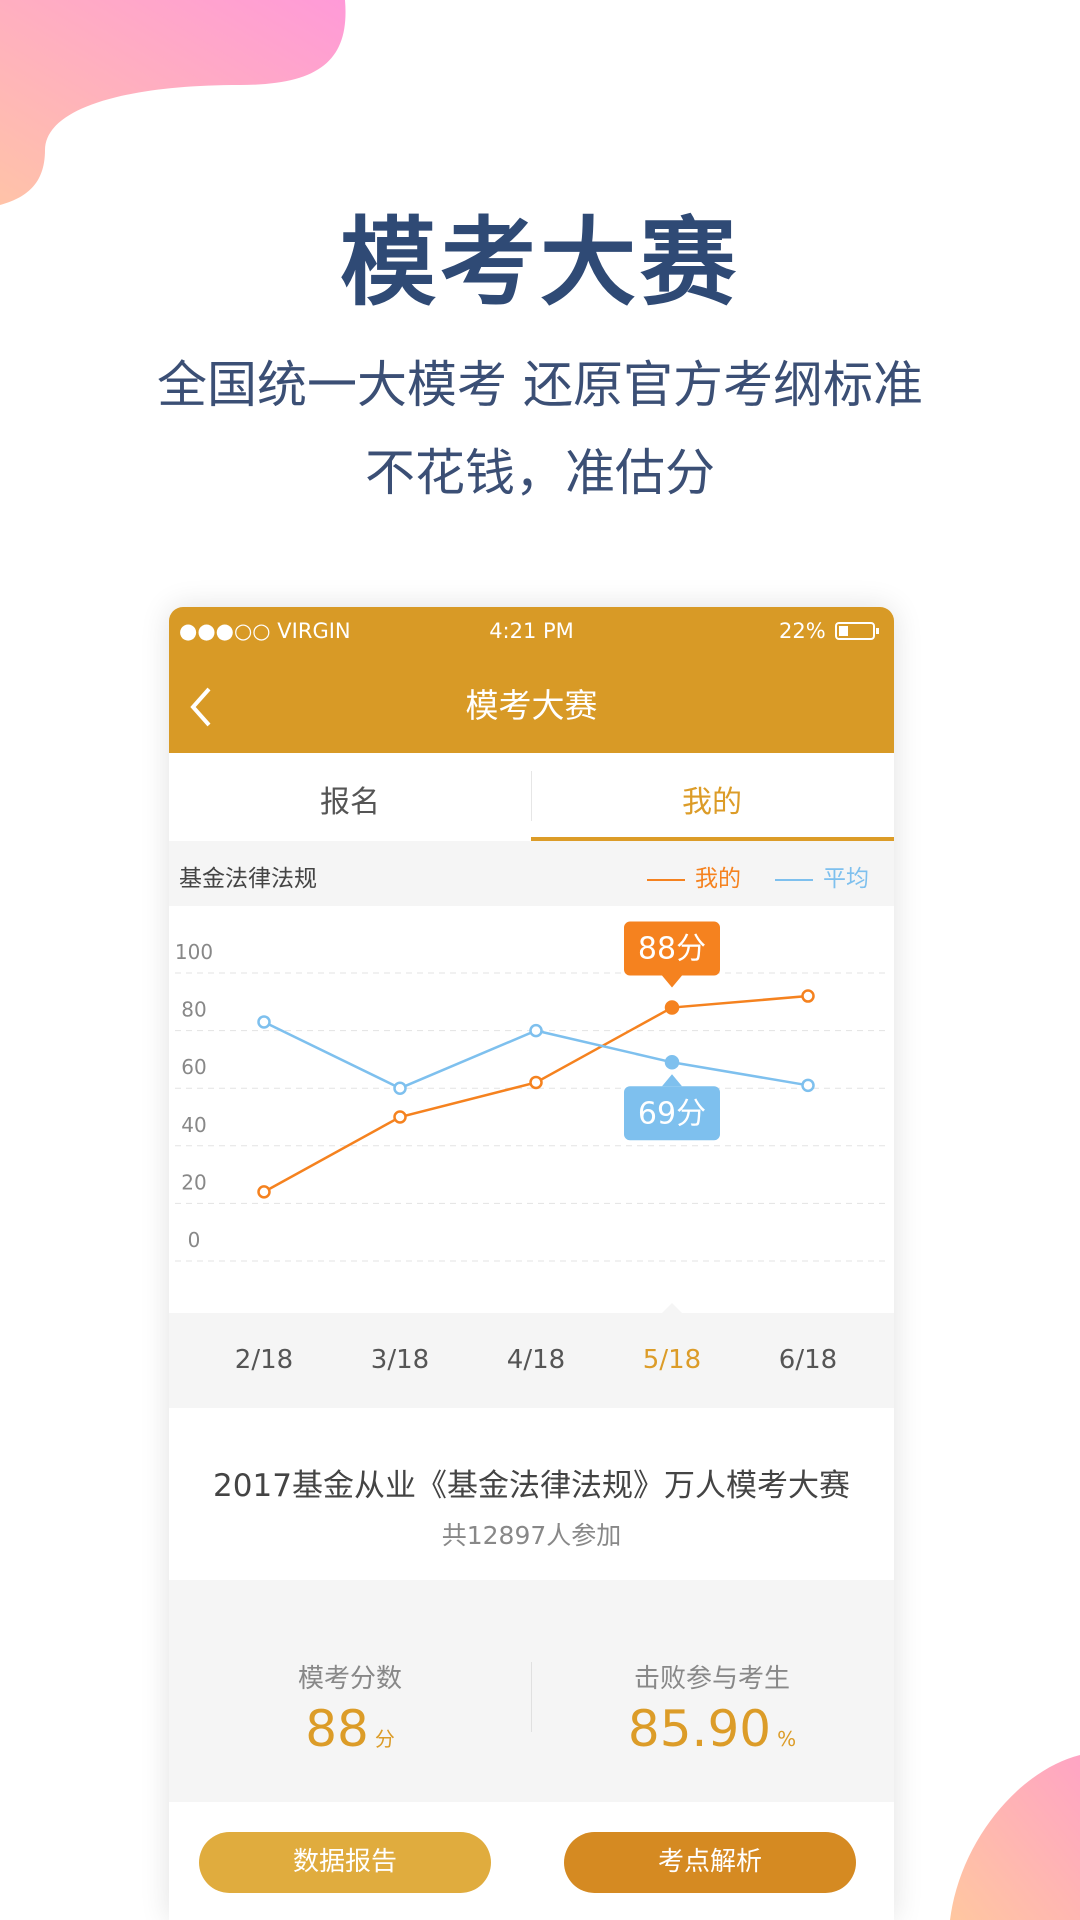 The image size is (1080, 1920). Describe the element at coordinates (202, 707) in the screenshot. I see `back-button` at that location.